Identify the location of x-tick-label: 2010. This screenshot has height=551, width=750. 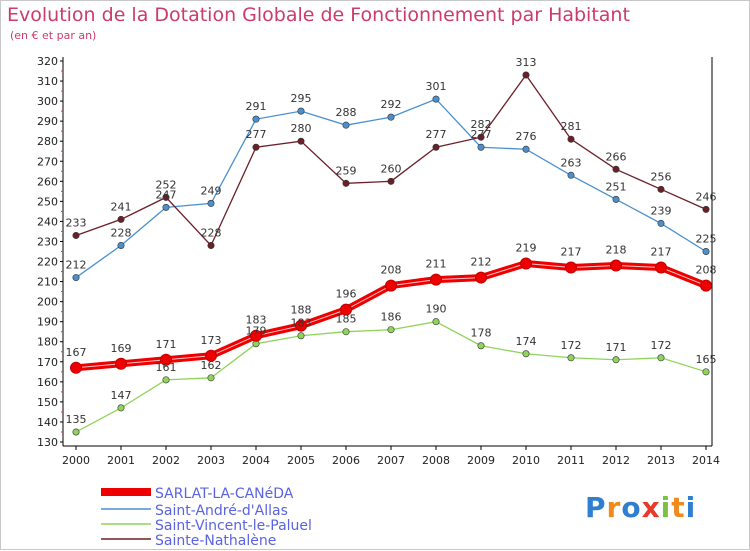
(526, 460).